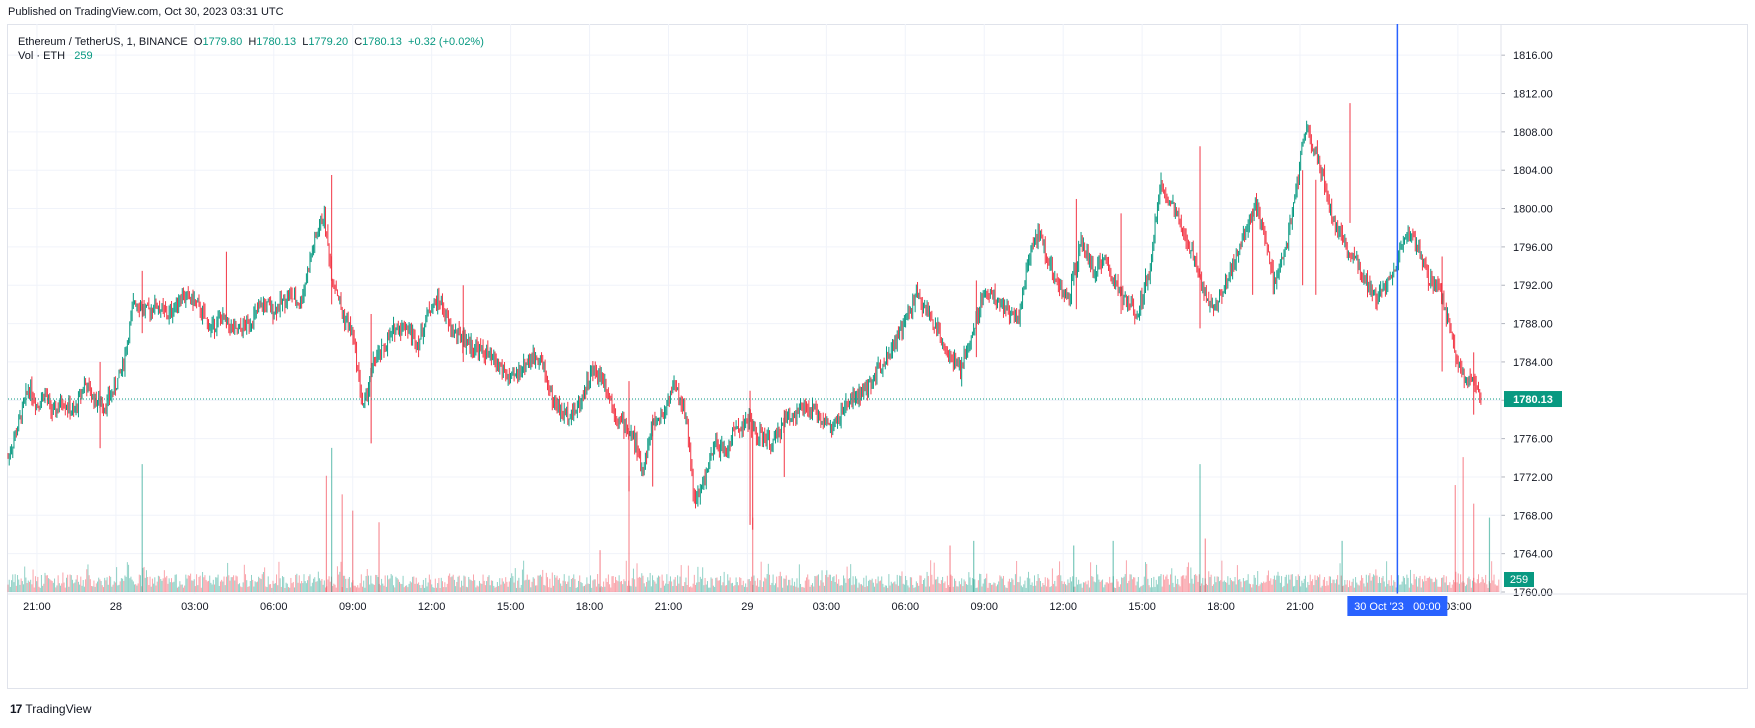 The image size is (1755, 728). I want to click on tradingview-brand-text: TradingView, so click(58, 709).